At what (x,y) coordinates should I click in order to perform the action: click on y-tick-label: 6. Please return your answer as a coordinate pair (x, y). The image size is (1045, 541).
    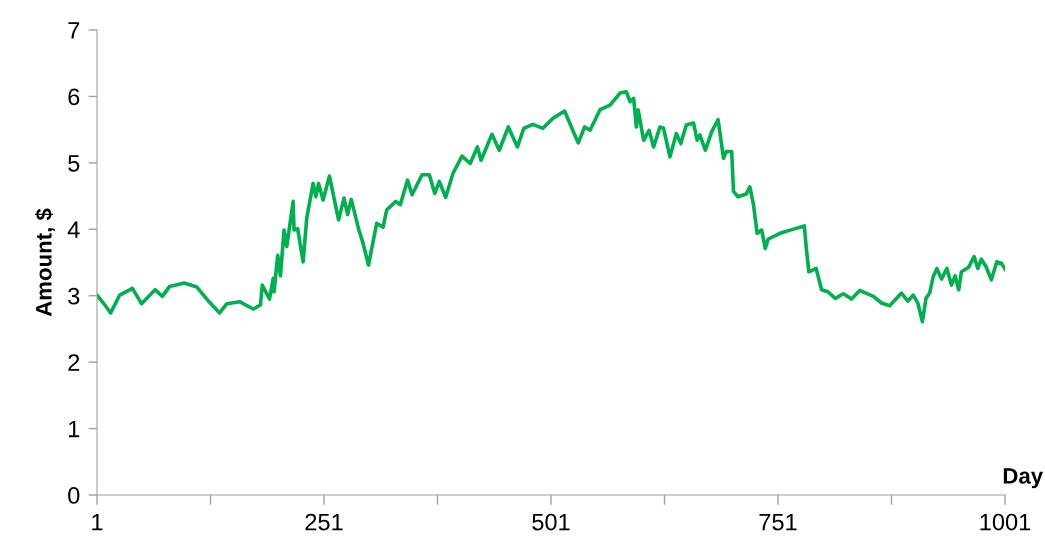
    Looking at the image, I should click on (74, 97).